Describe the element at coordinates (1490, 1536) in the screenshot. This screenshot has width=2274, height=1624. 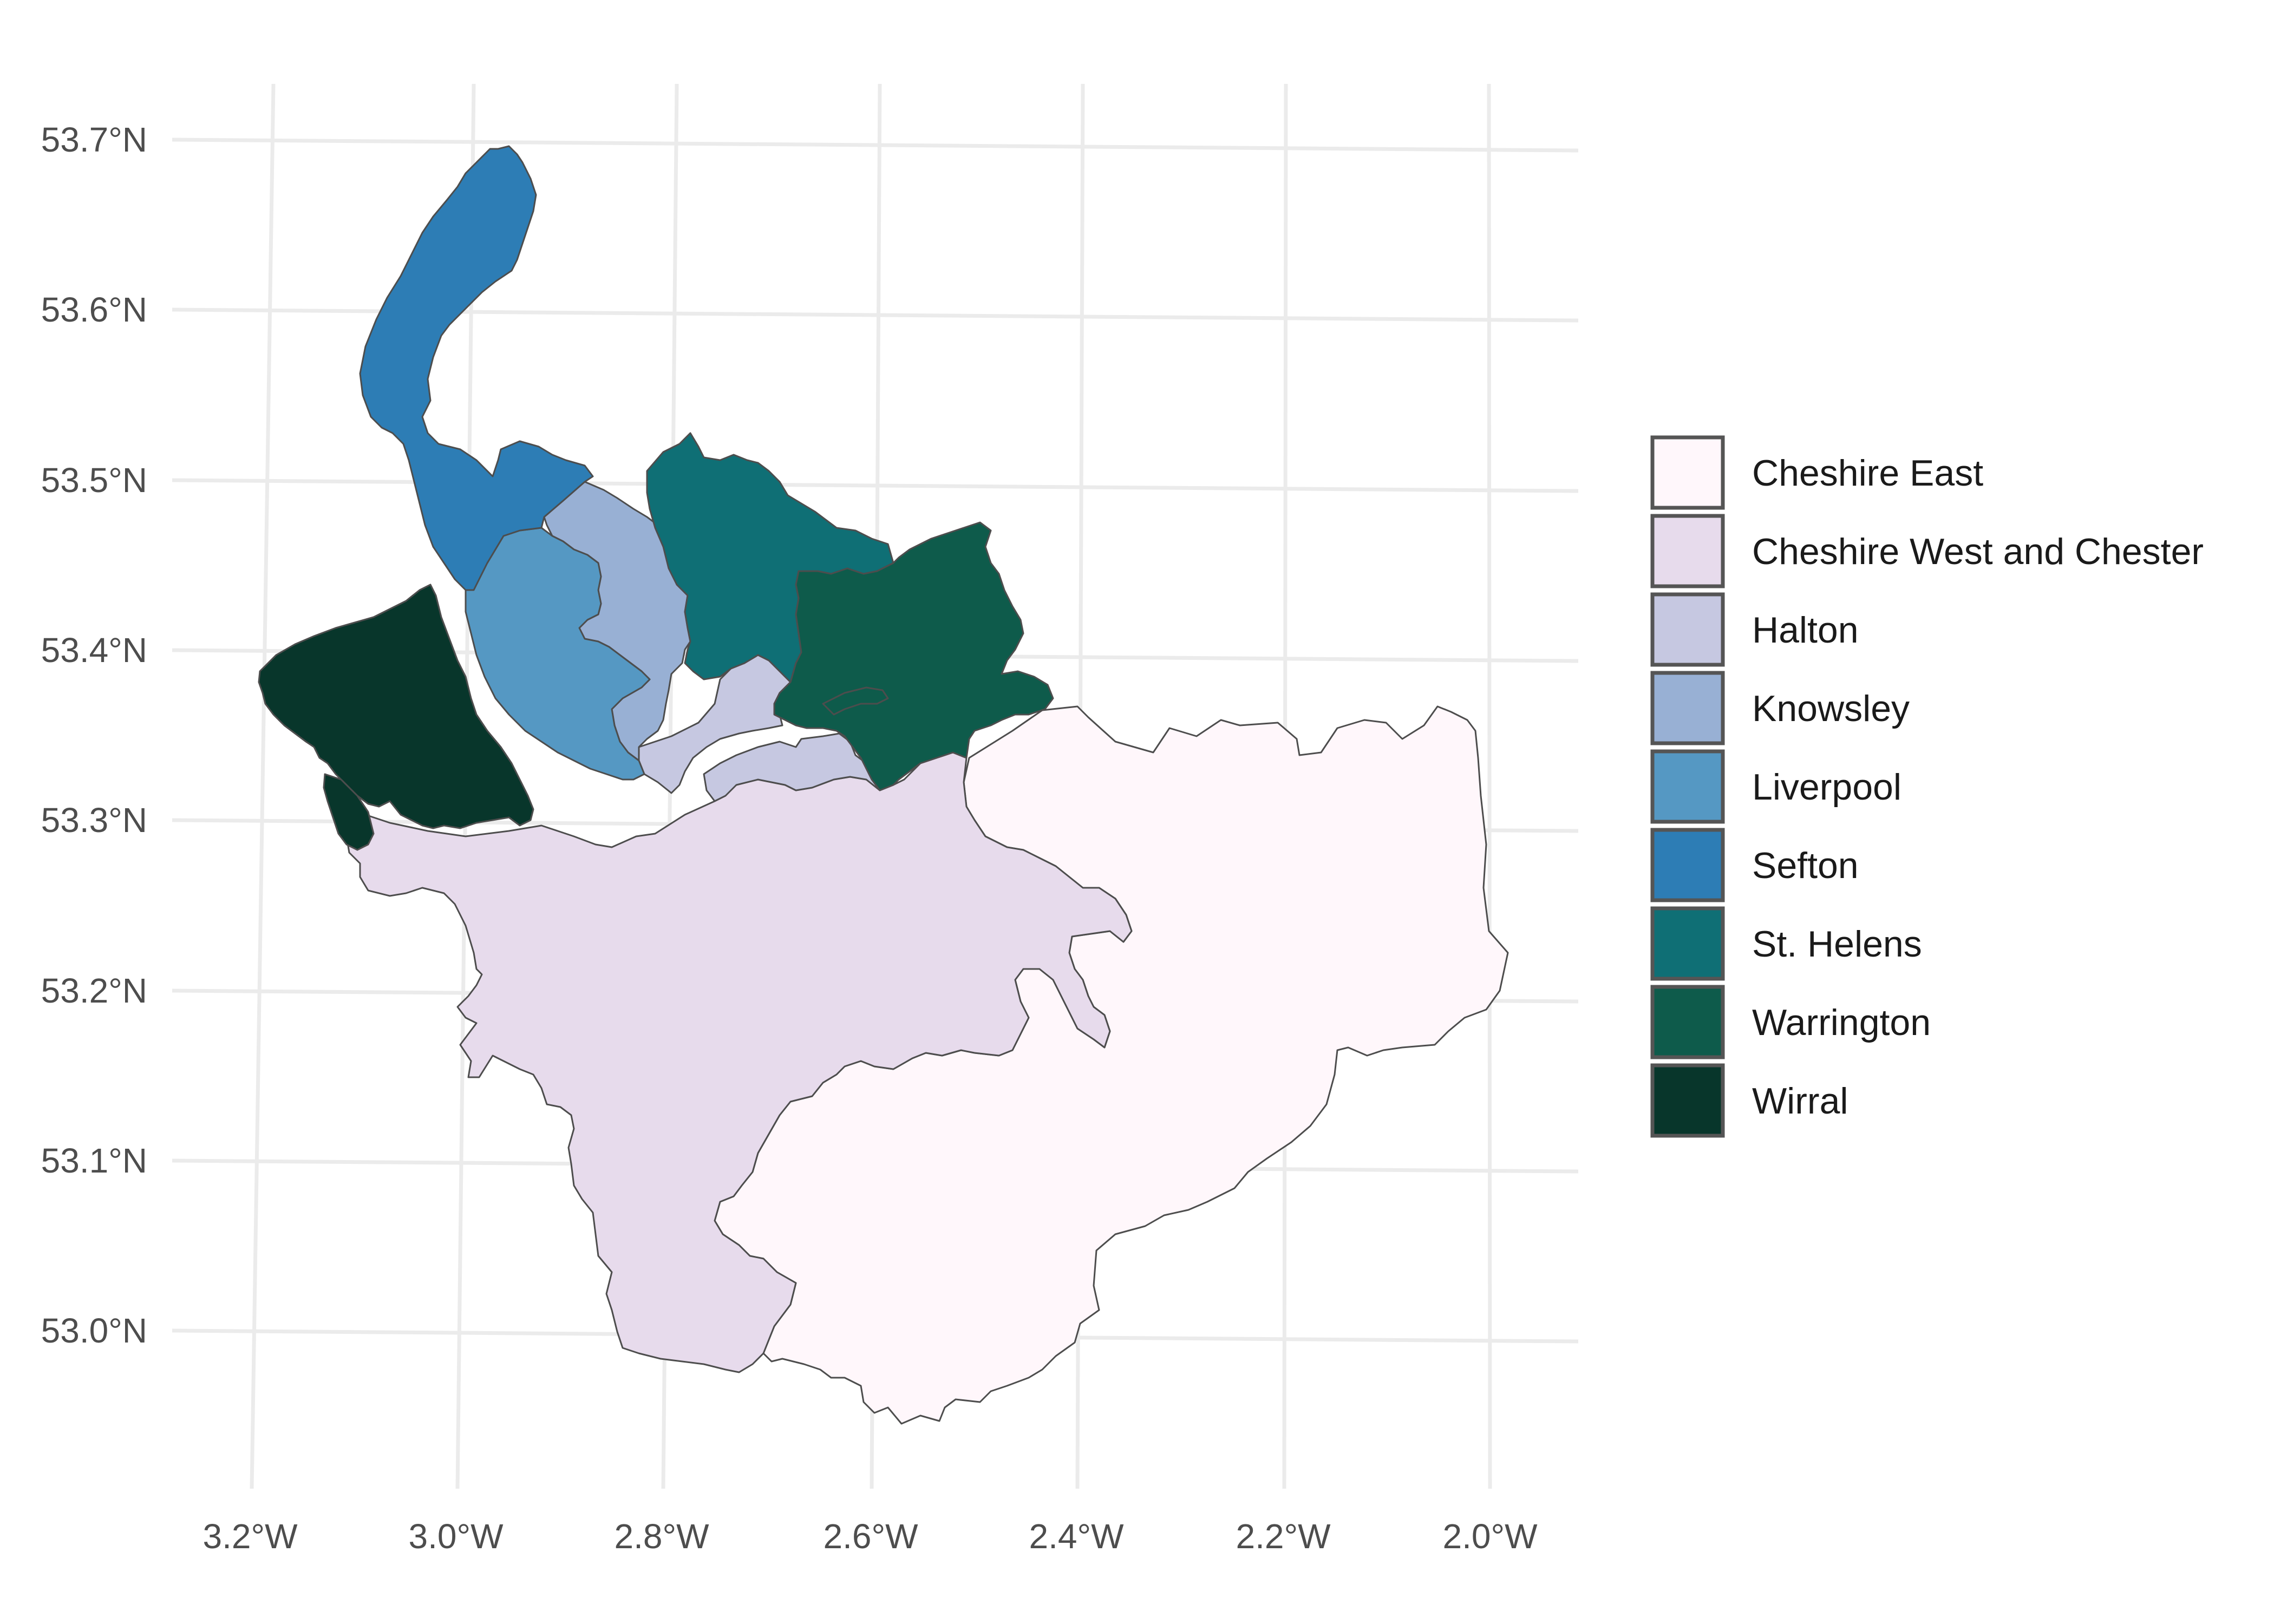
I see `x-tick-label: 2.0°W` at that location.